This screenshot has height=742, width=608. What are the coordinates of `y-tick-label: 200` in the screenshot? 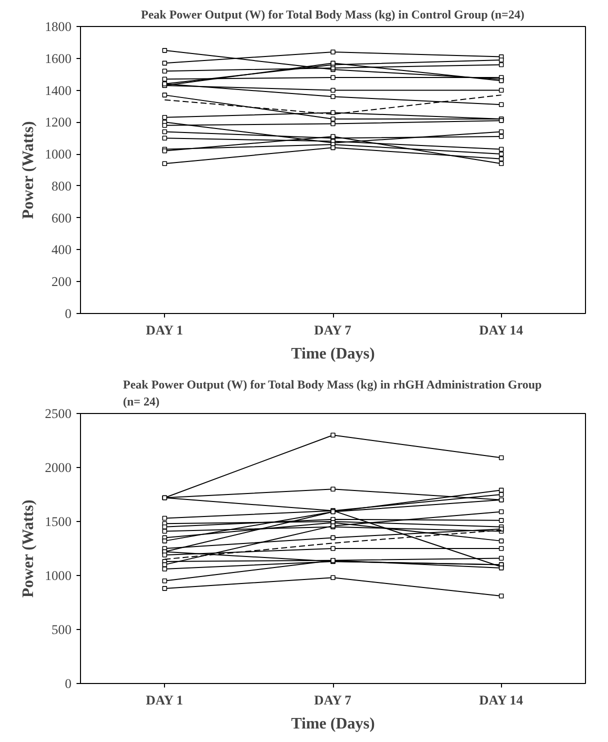 It's located at (62, 282).